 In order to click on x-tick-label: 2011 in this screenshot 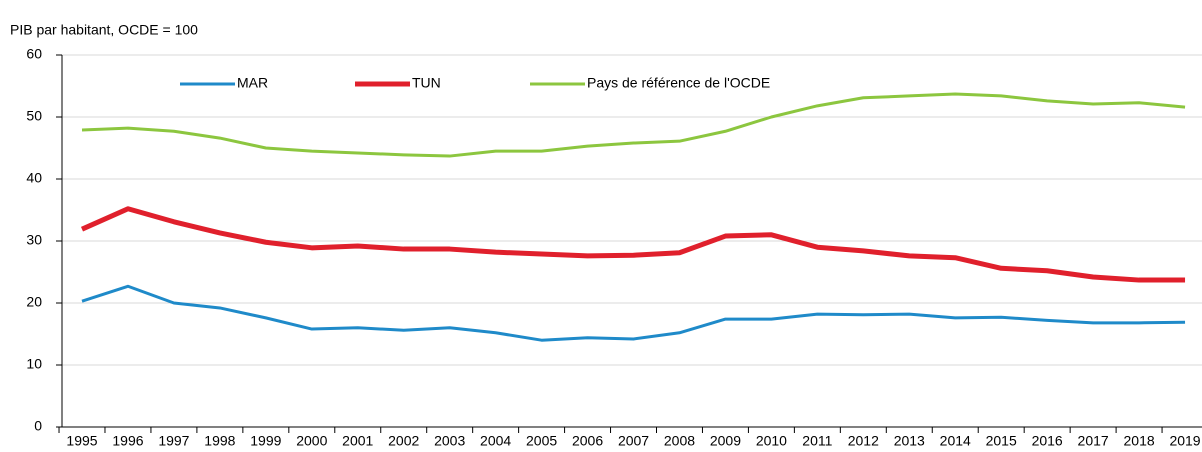, I will do `click(817, 441)`.